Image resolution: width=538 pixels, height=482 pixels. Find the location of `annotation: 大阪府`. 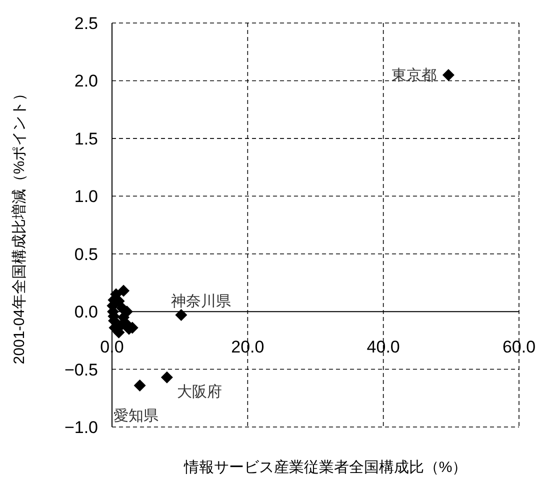

annotation: 大阪府 is located at coordinates (199, 391).